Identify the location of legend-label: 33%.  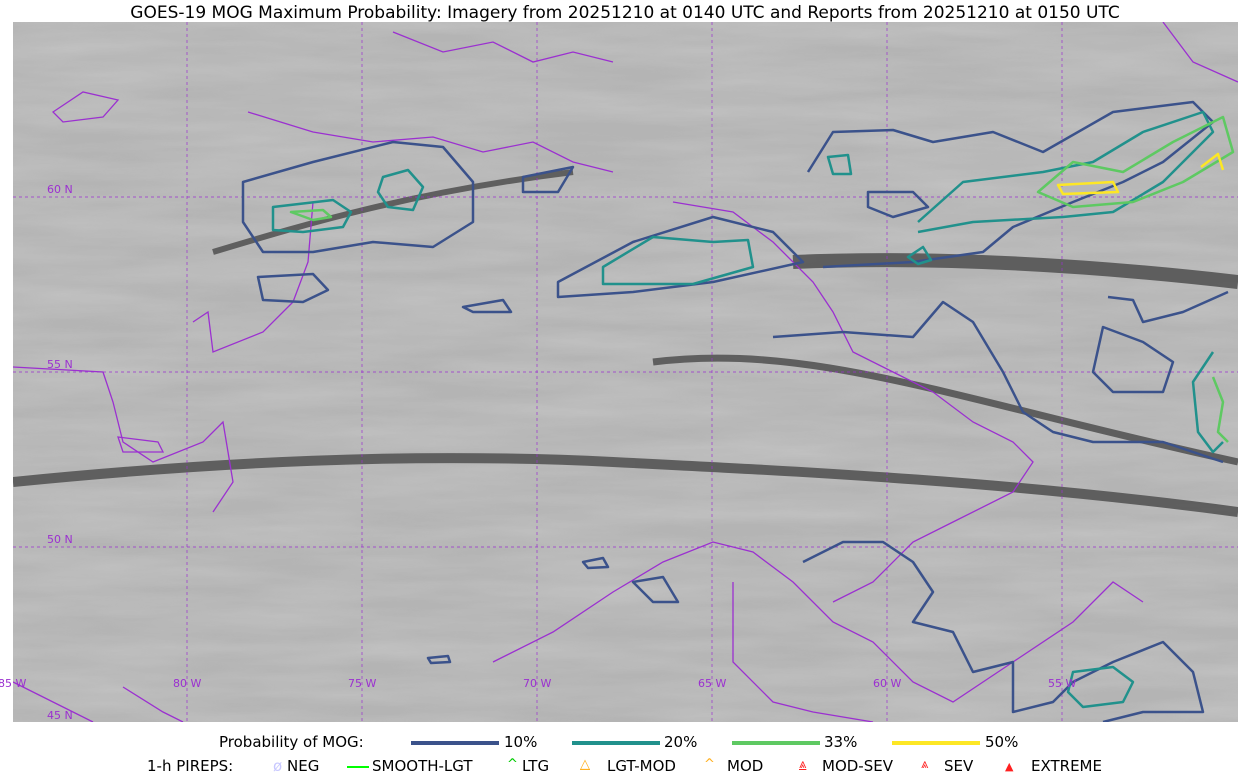
(841, 742).